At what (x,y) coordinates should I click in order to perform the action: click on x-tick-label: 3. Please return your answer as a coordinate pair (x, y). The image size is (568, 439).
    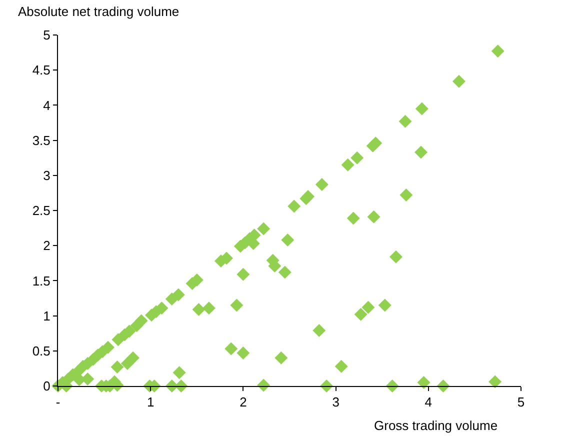
    Looking at the image, I should click on (336, 402).